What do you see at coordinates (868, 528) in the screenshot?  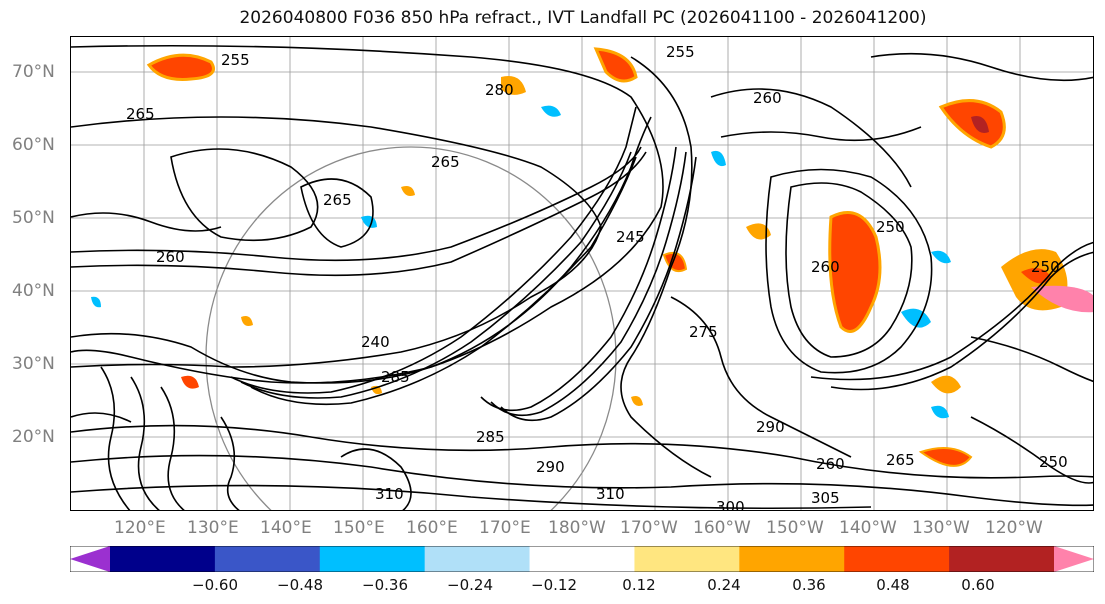 I see `lon-label: 140°W` at bounding box center [868, 528].